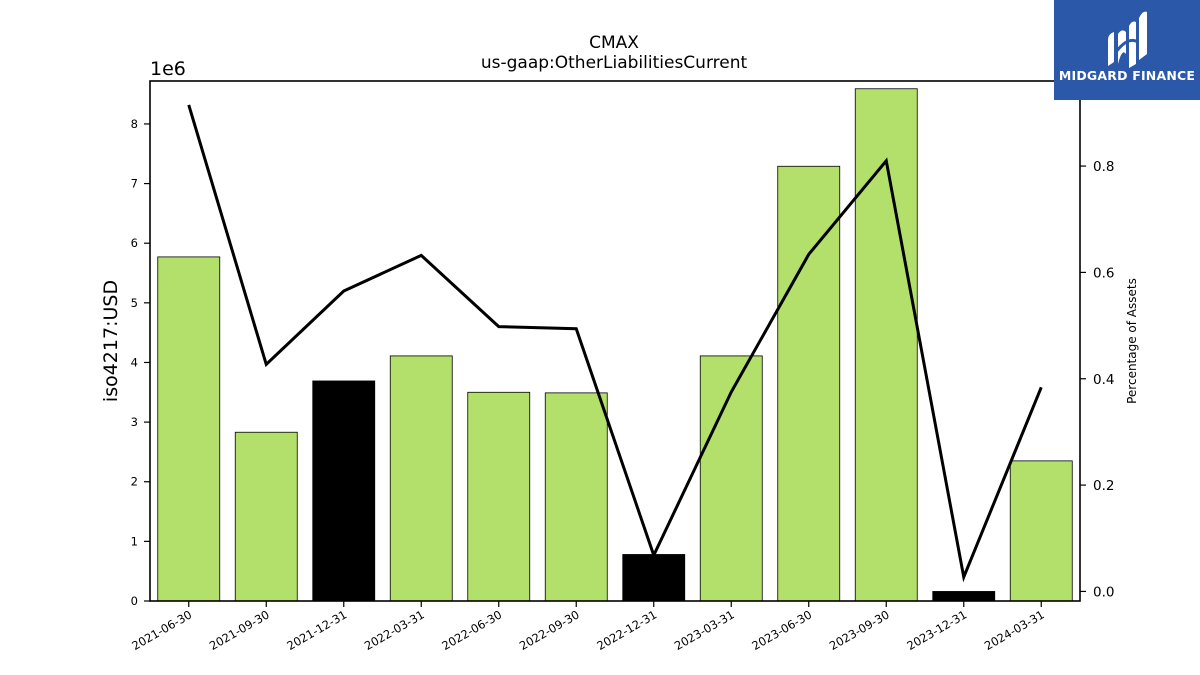  I want to click on y-tick-label: 5, so click(134, 303).